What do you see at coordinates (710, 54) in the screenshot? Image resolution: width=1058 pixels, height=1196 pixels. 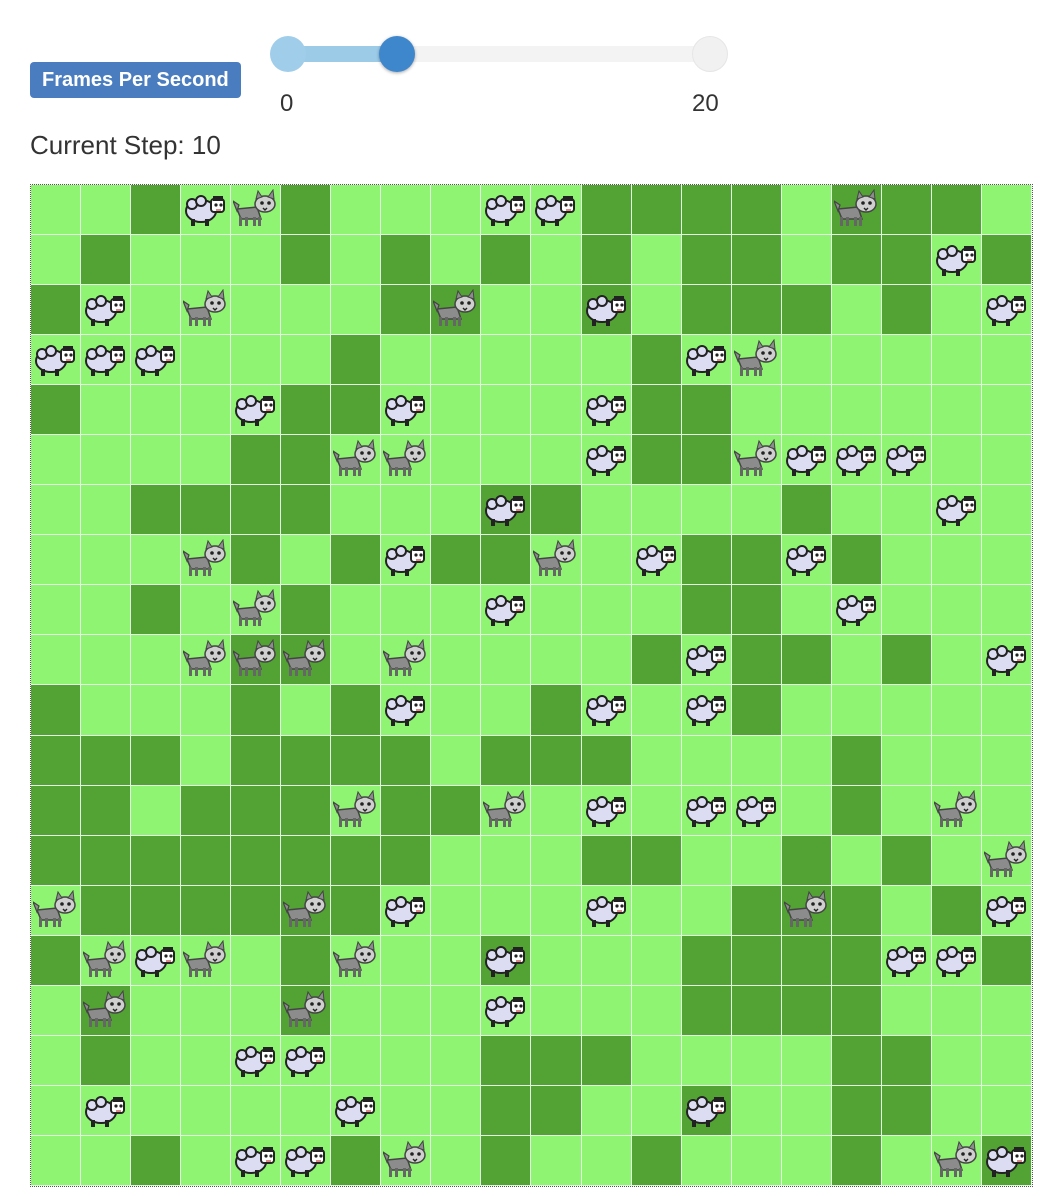 I see `slider-max-handle` at bounding box center [710, 54].